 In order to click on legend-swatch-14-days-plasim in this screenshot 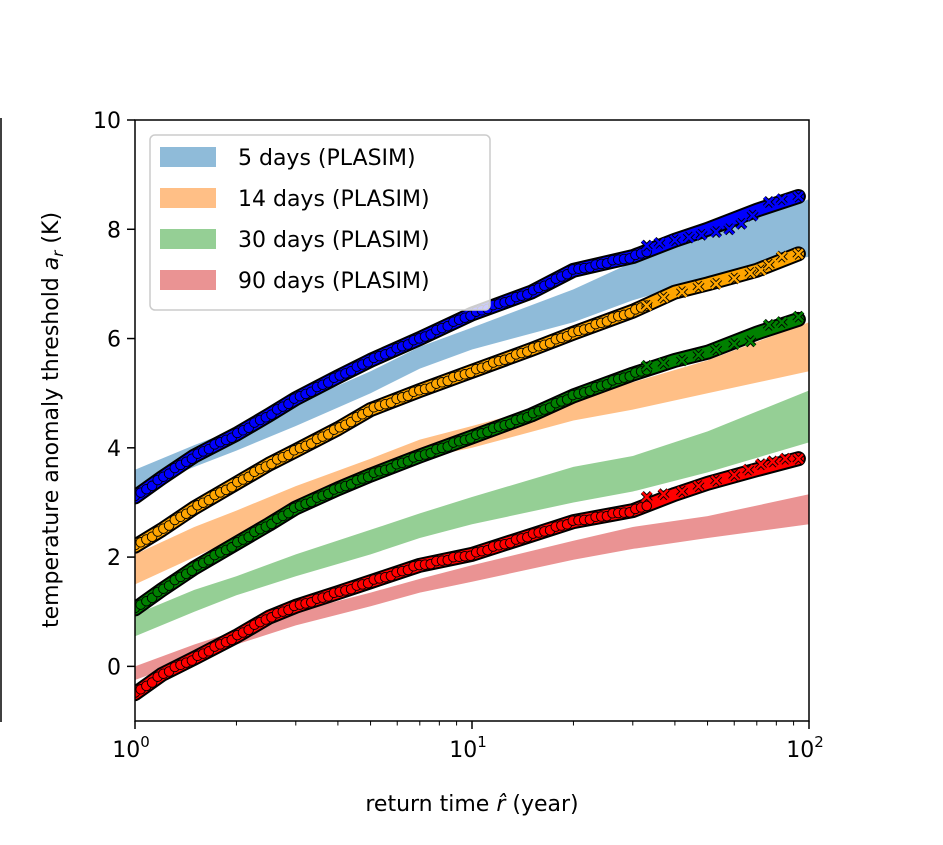, I will do `click(188, 198)`.